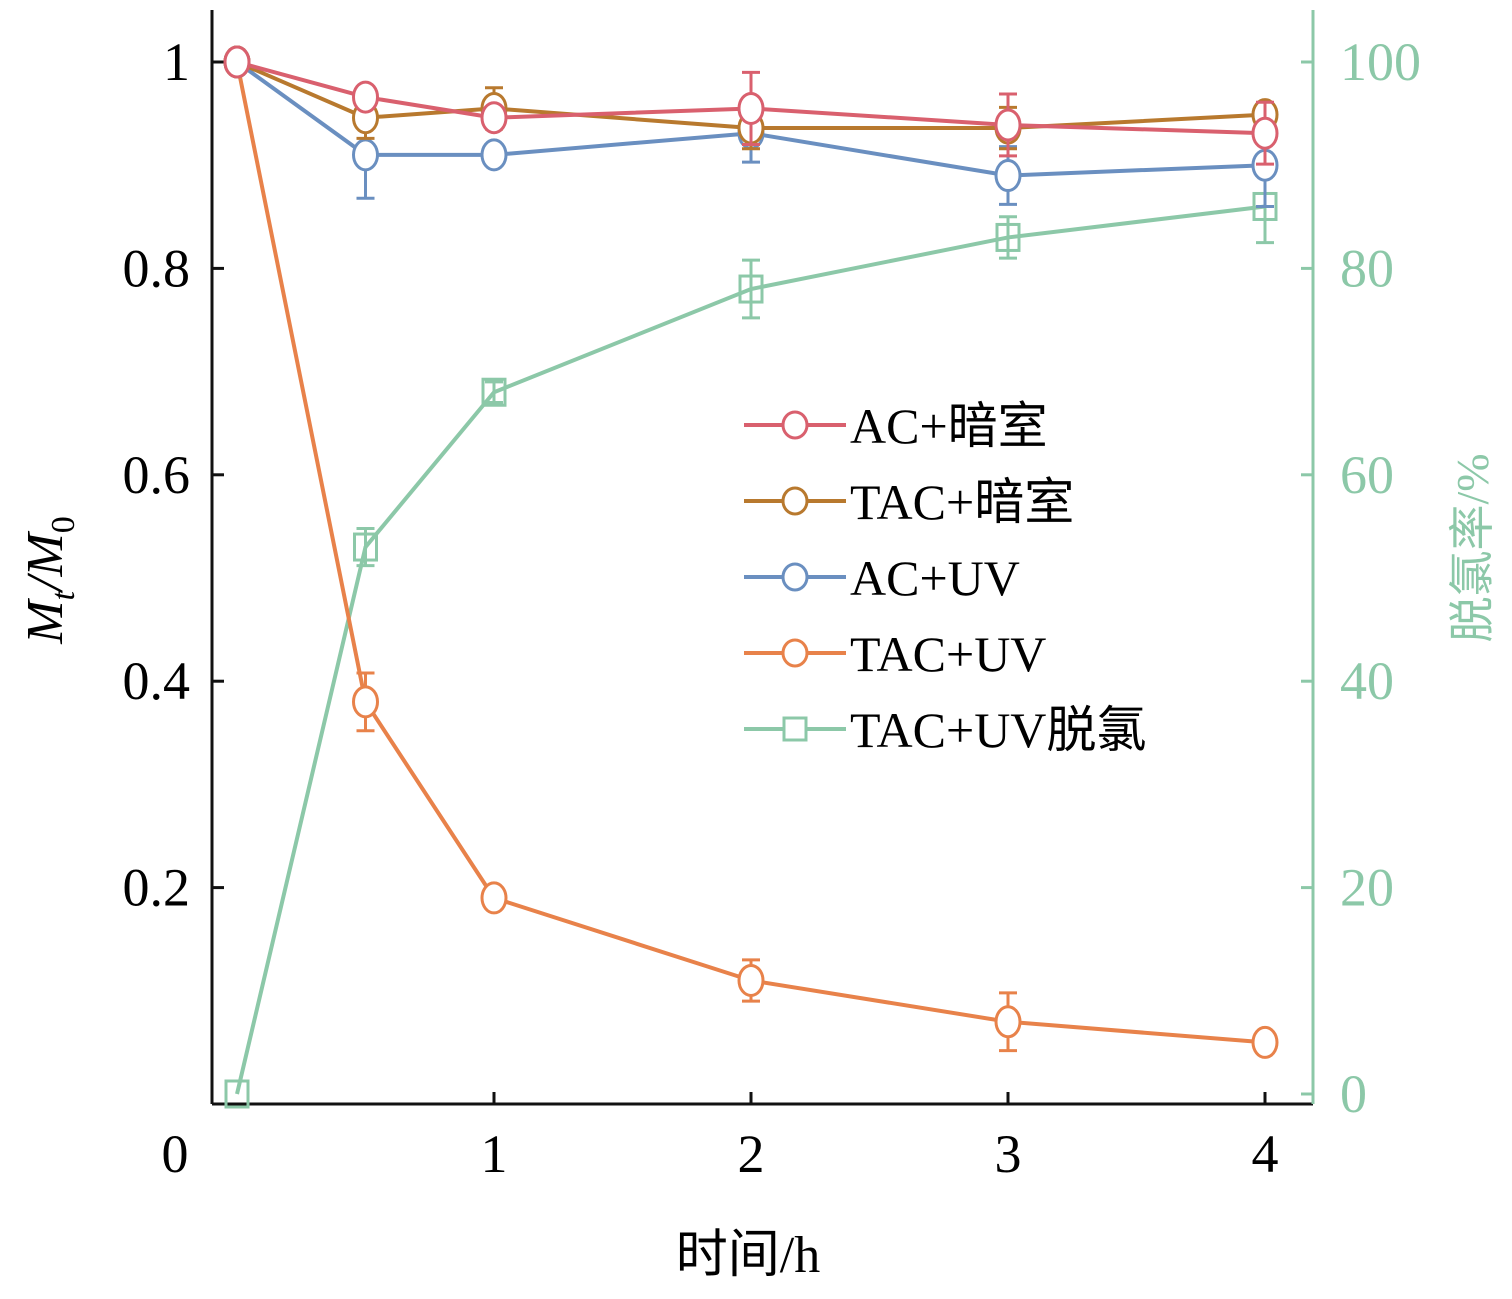 This screenshot has width=1512, height=1299. I want to click on y-tick-label: 0.2, so click(157, 888).